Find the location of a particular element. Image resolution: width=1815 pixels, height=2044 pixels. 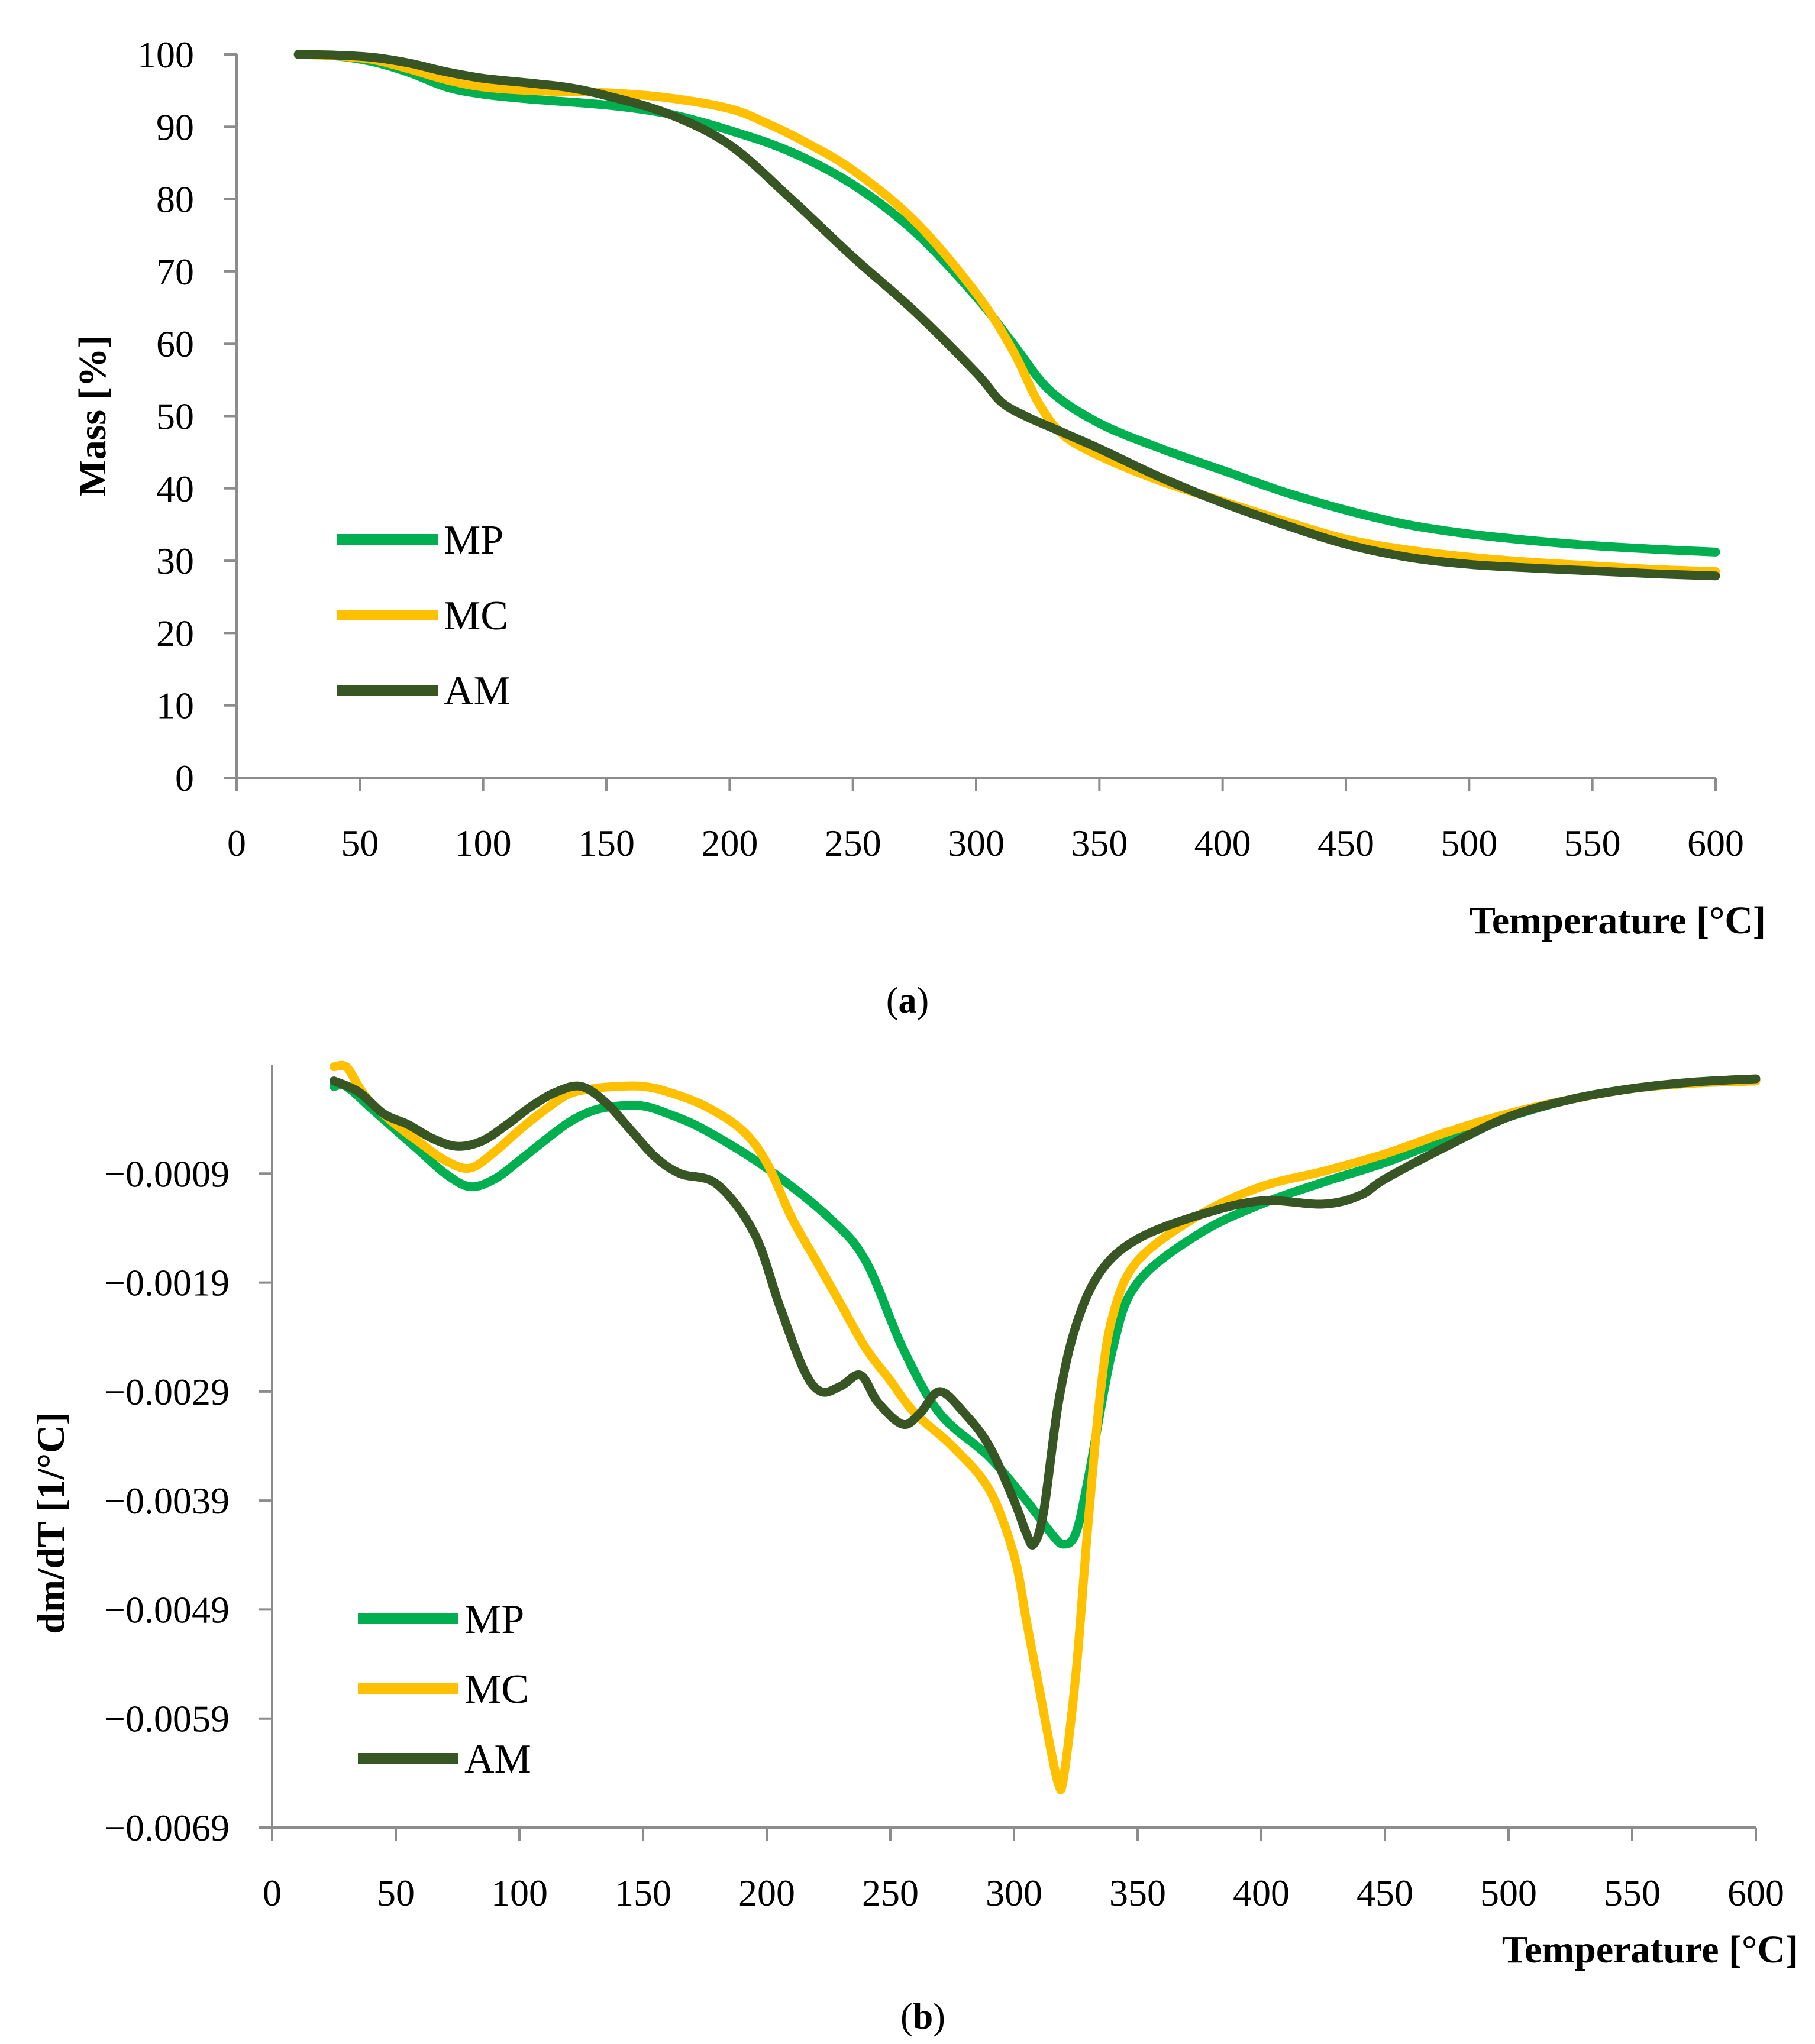

panel-a-y-tick-label: 100 is located at coordinates (166, 55).